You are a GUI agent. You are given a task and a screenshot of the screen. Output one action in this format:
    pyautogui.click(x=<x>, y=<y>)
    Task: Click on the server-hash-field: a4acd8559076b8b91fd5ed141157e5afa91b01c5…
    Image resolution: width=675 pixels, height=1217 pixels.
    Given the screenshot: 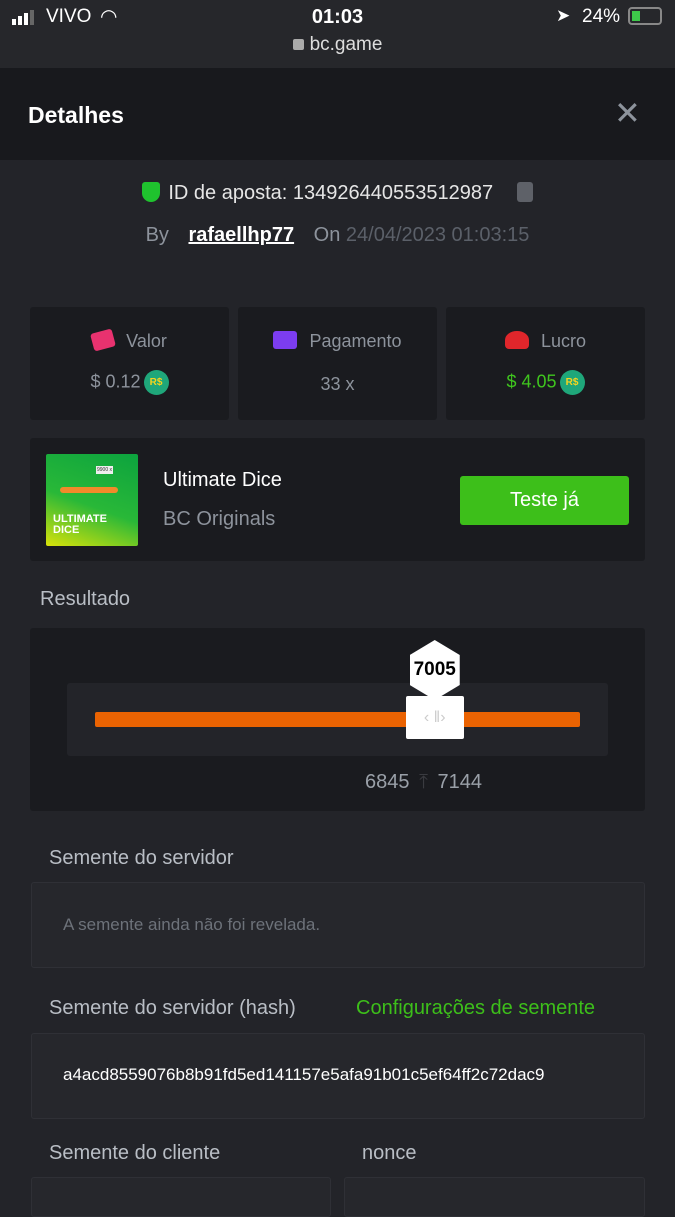 What is the action you would take?
    pyautogui.click(x=338, y=1076)
    